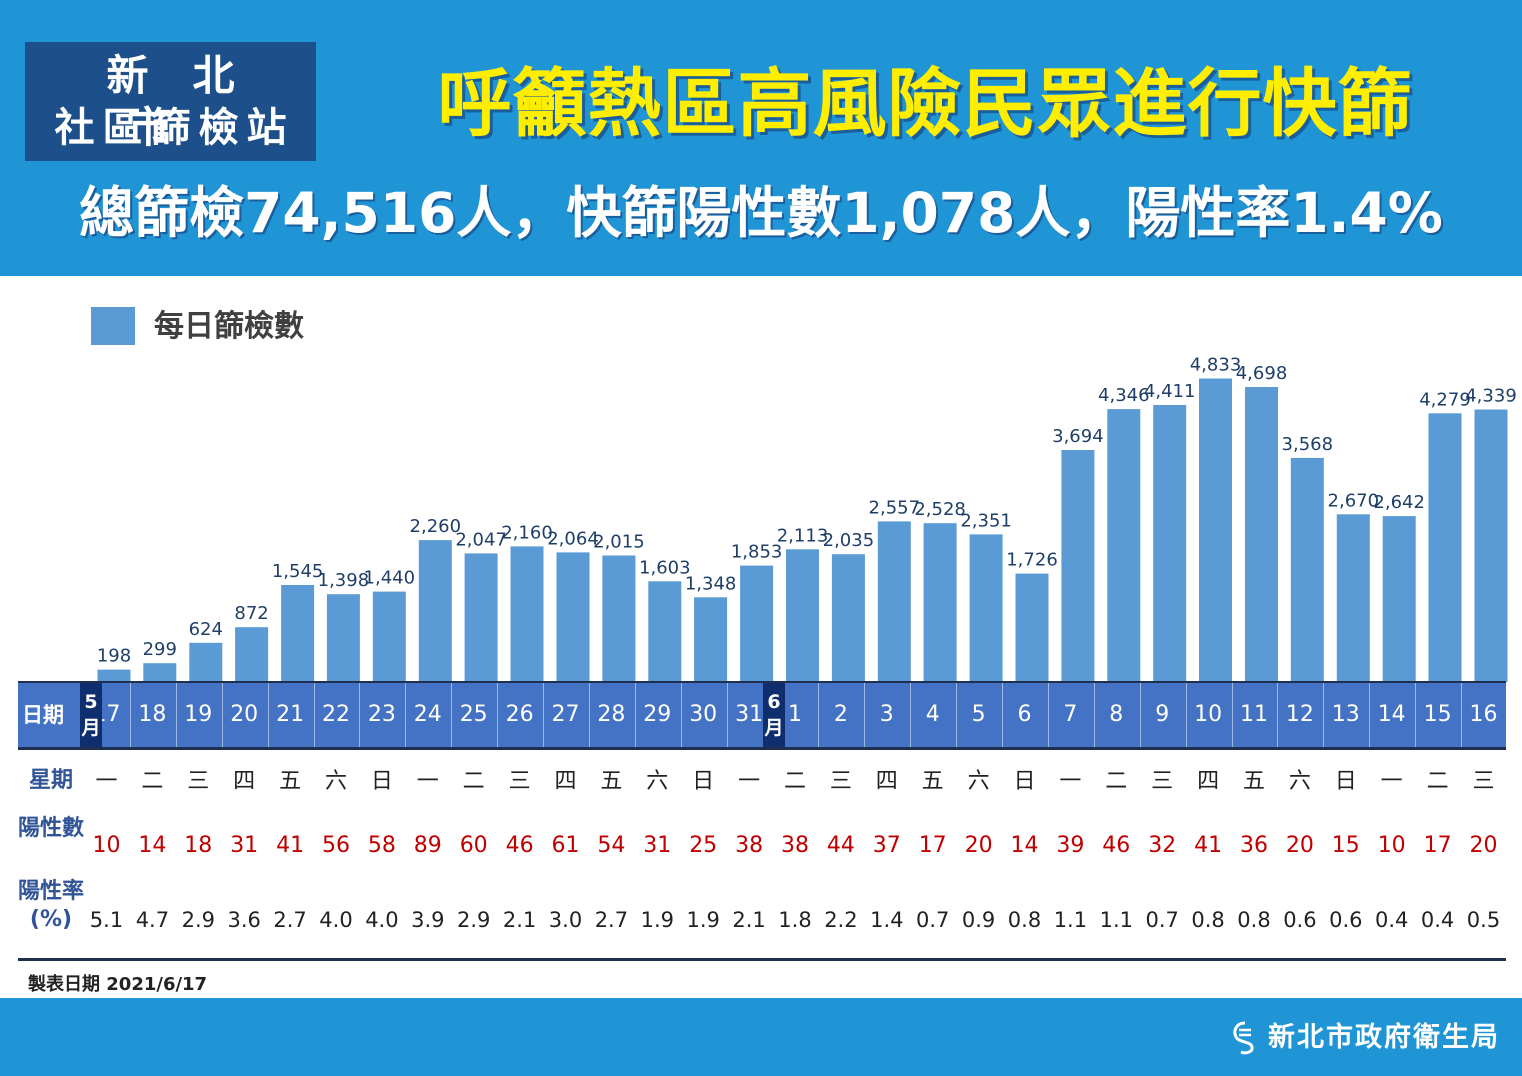 The width and height of the screenshot is (1522, 1076). What do you see at coordinates (886, 781) in the screenshot?
I see `weekday-cell: 四` at bounding box center [886, 781].